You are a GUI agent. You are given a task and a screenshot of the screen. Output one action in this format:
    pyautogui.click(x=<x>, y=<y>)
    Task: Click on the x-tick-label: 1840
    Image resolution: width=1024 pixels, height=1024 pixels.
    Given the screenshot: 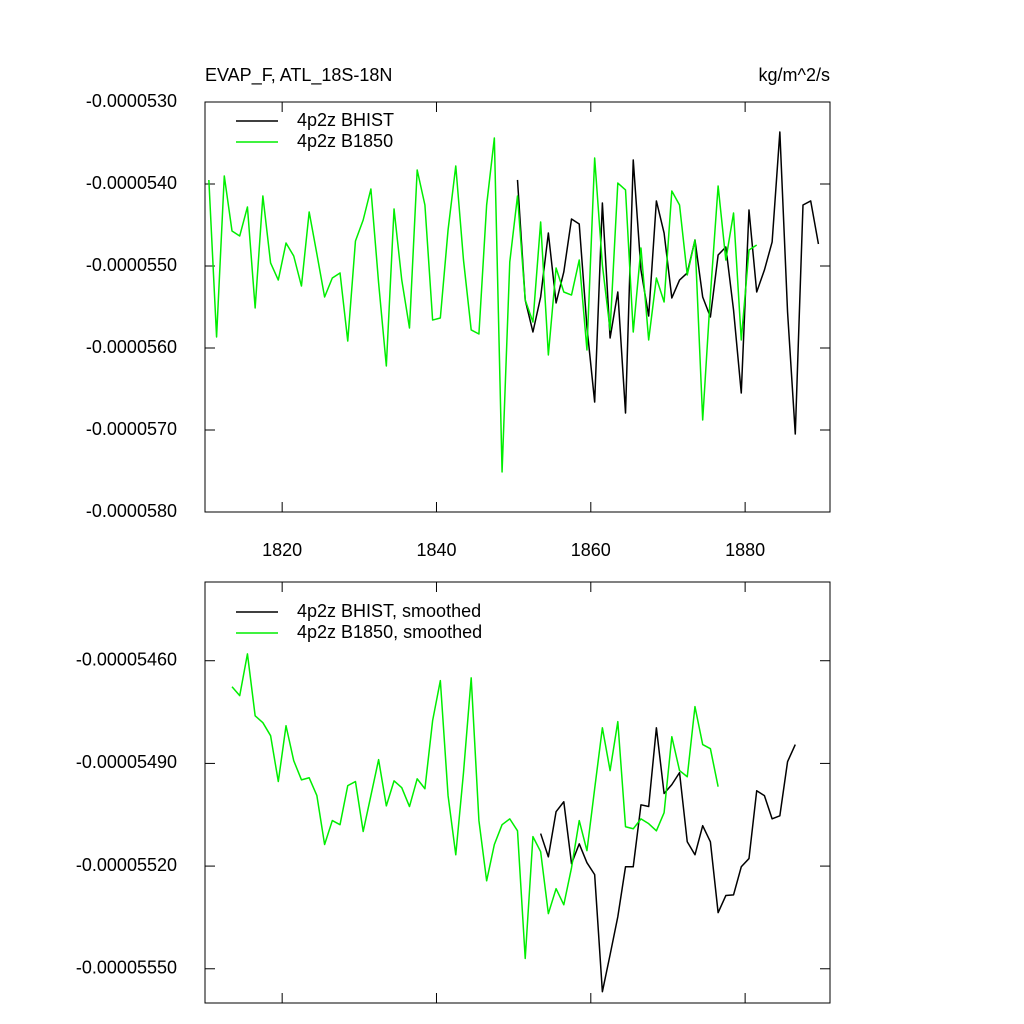 What is the action you would take?
    pyautogui.click(x=436, y=550)
    